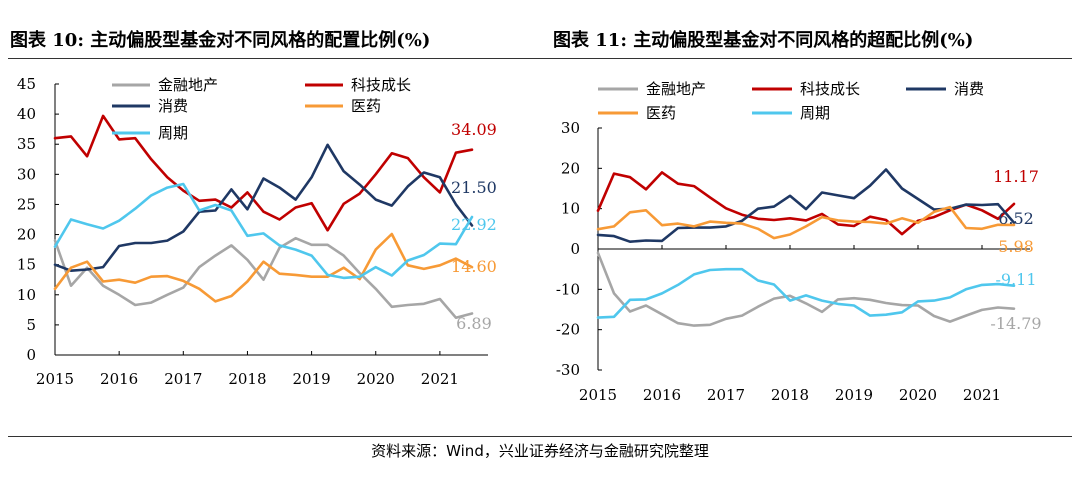 The image size is (1080, 486). What do you see at coordinates (568, 289) in the screenshot?
I see `y-tick-label: -10` at bounding box center [568, 289].